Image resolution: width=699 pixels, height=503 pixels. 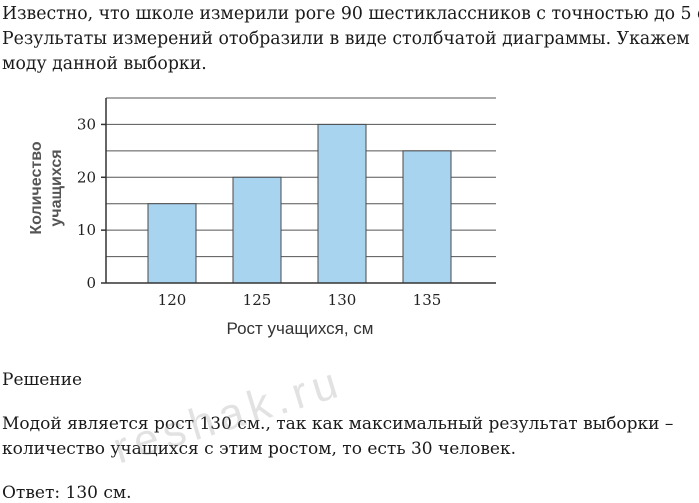 What do you see at coordinates (300, 300) in the screenshot?
I see `x-tick-labels: 120 125 130 135` at bounding box center [300, 300].